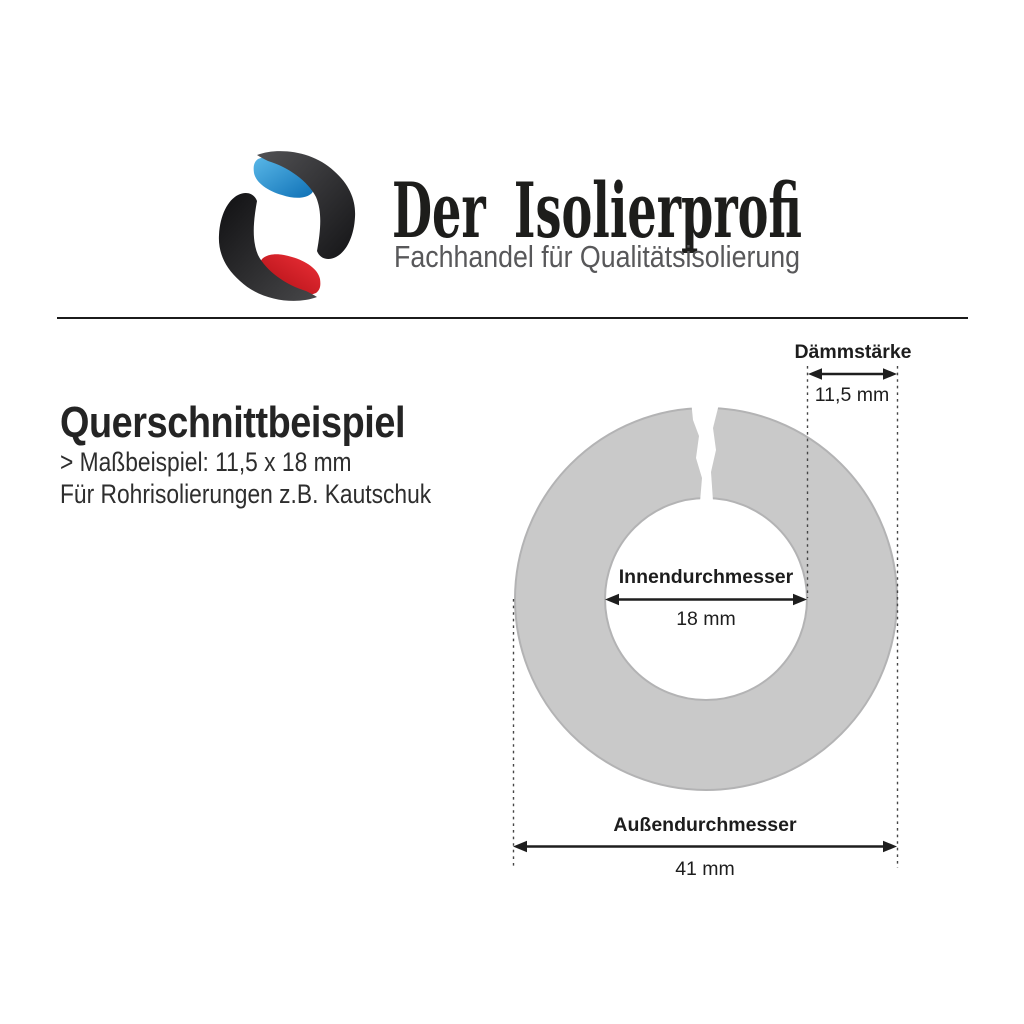  What do you see at coordinates (705, 869) in the screenshot?
I see `outer-diameter-value: 41 mm` at bounding box center [705, 869].